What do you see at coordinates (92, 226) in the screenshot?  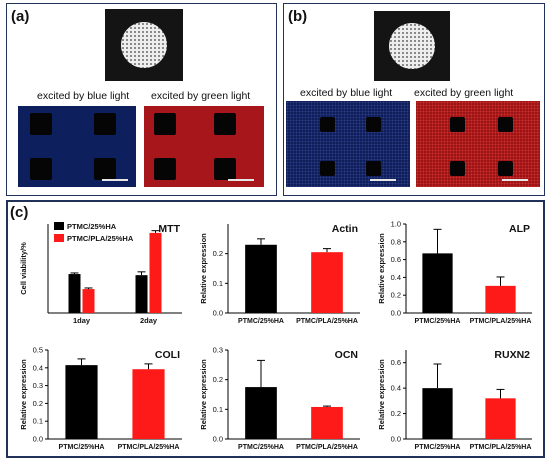 I see `legend-label: PTMC/25%HA` at bounding box center [92, 226].